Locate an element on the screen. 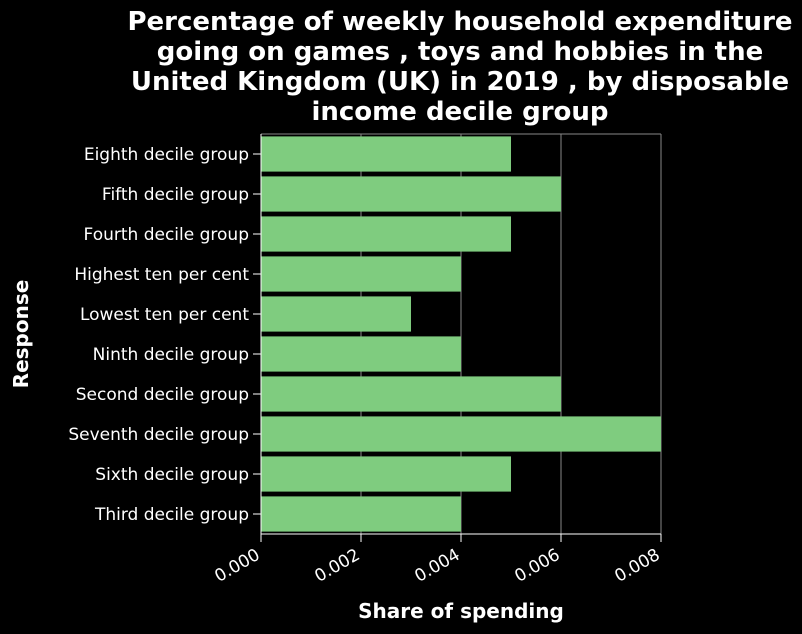 The height and width of the screenshot is (634, 802). chart-title-line-4: income decile group is located at coordinates (459, 112).